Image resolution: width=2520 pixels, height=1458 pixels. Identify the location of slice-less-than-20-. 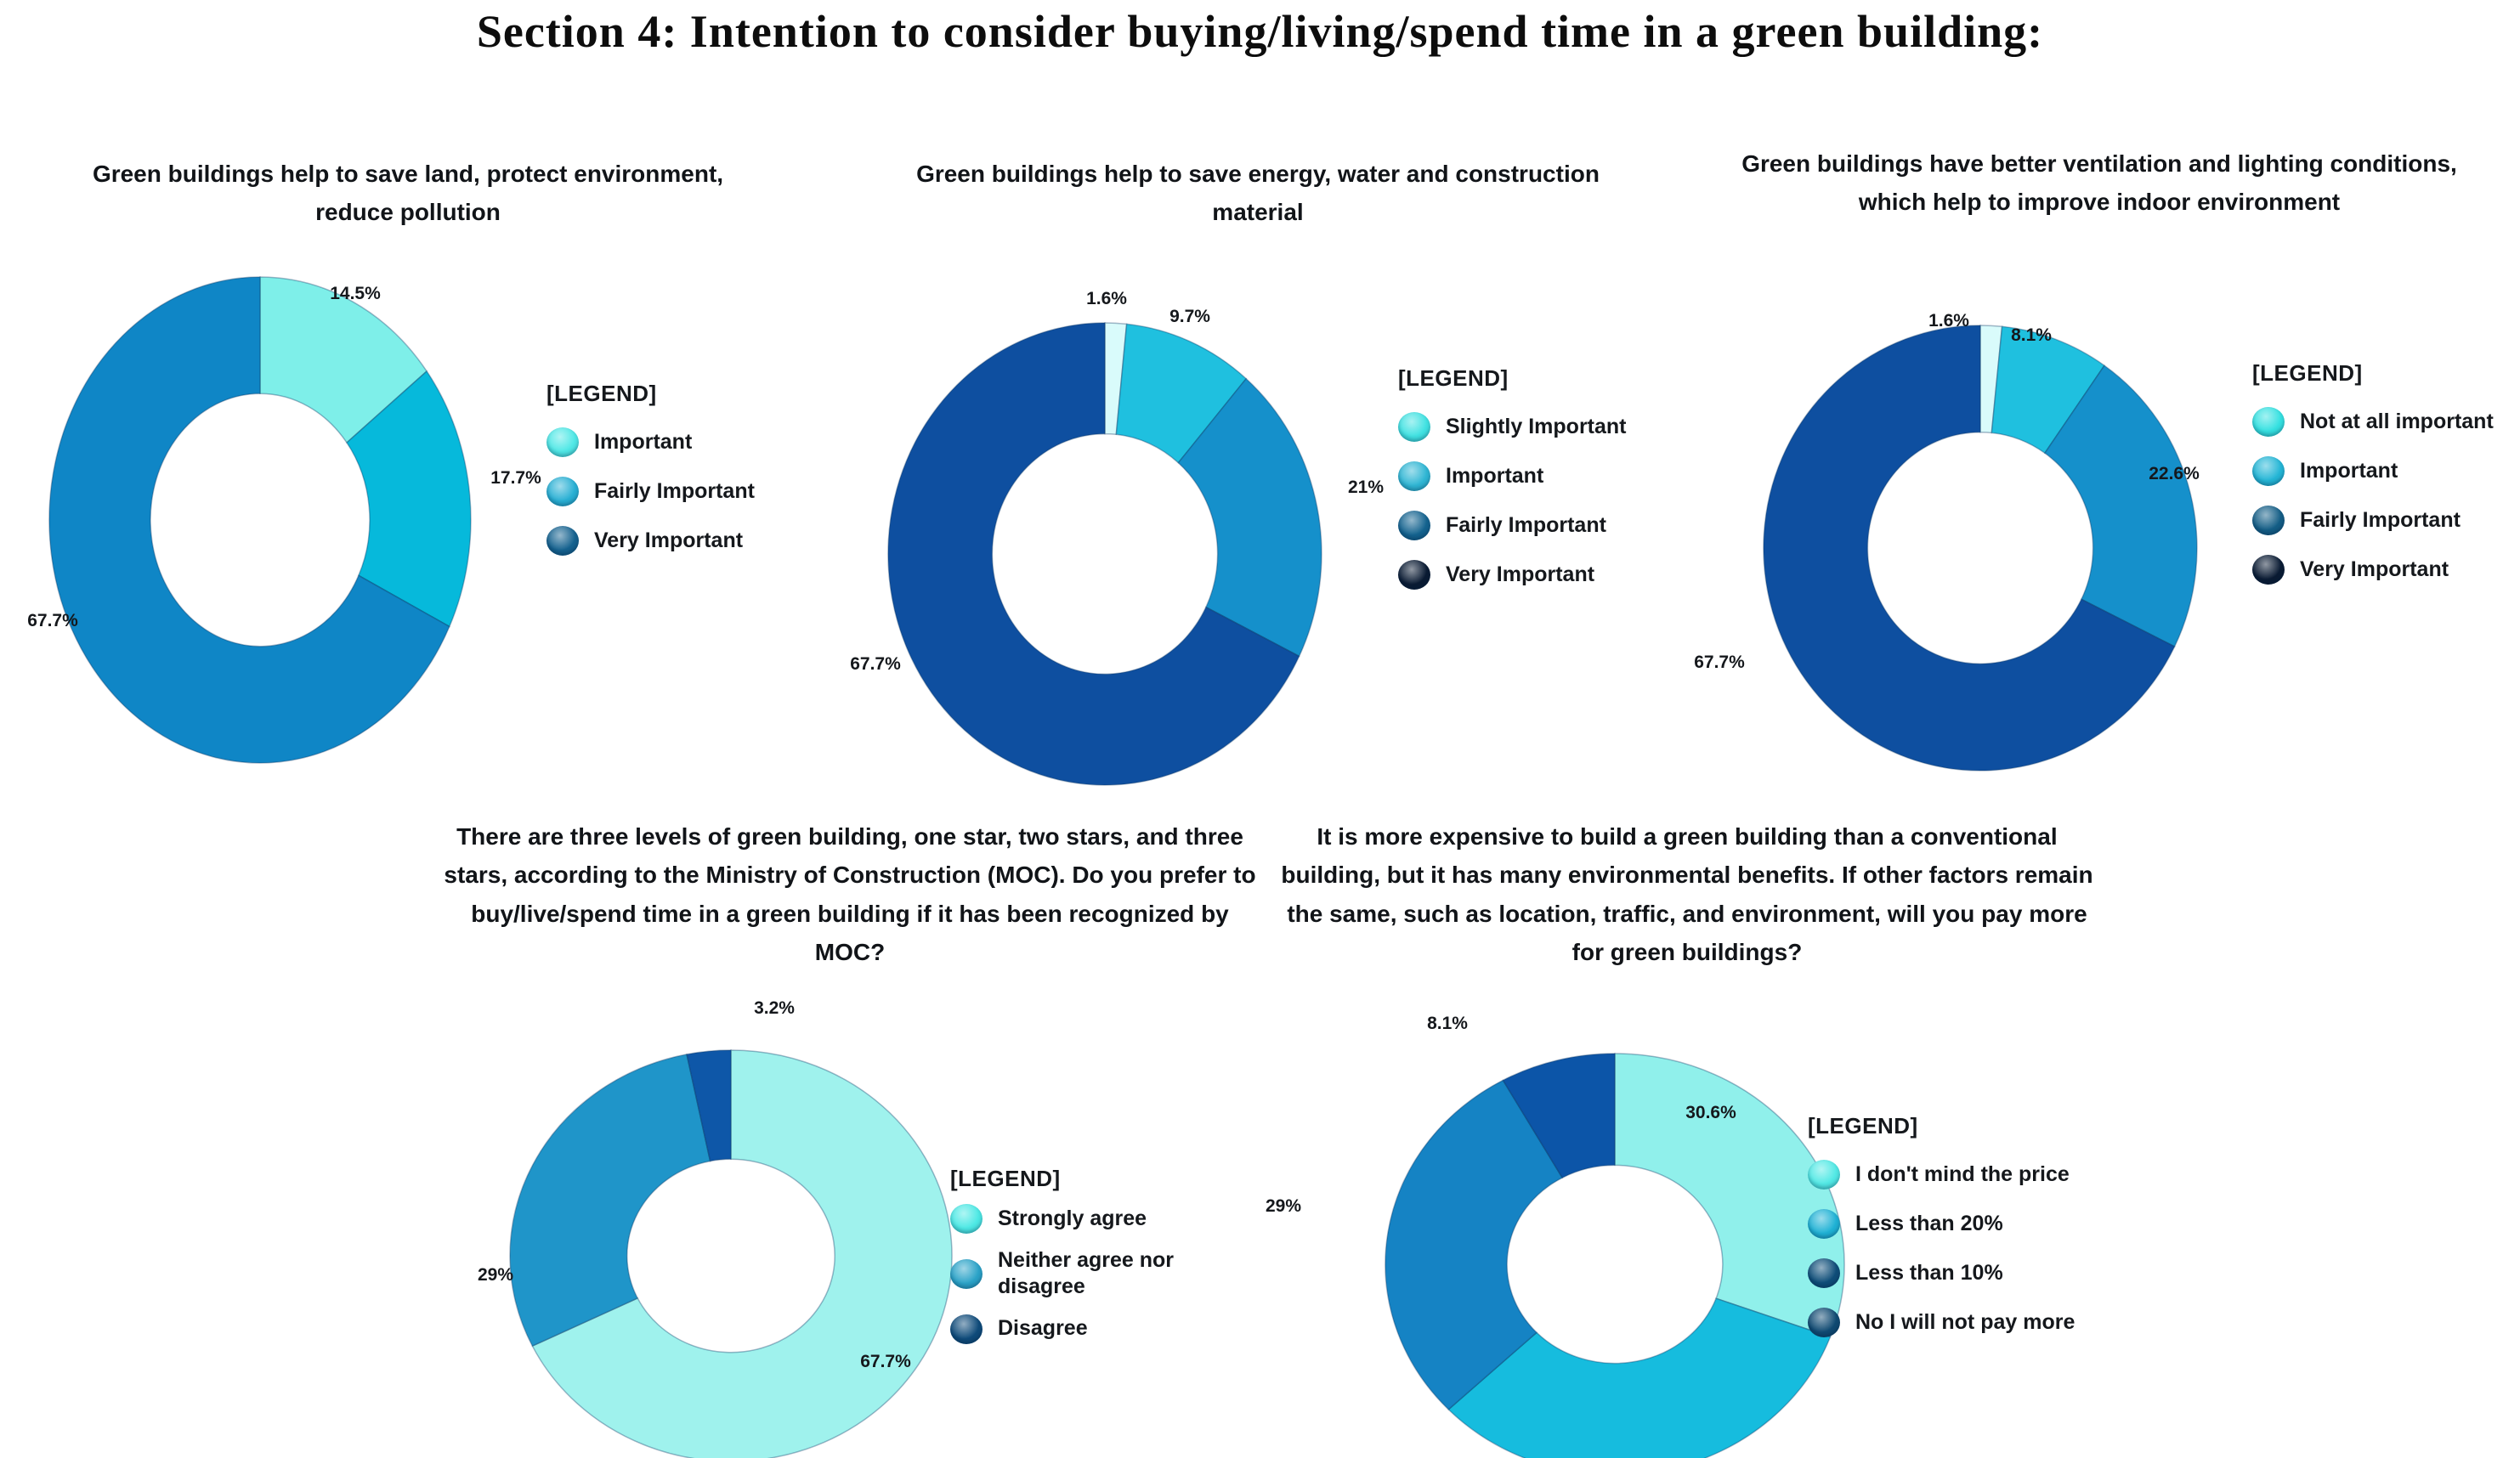
(1639, 1377).